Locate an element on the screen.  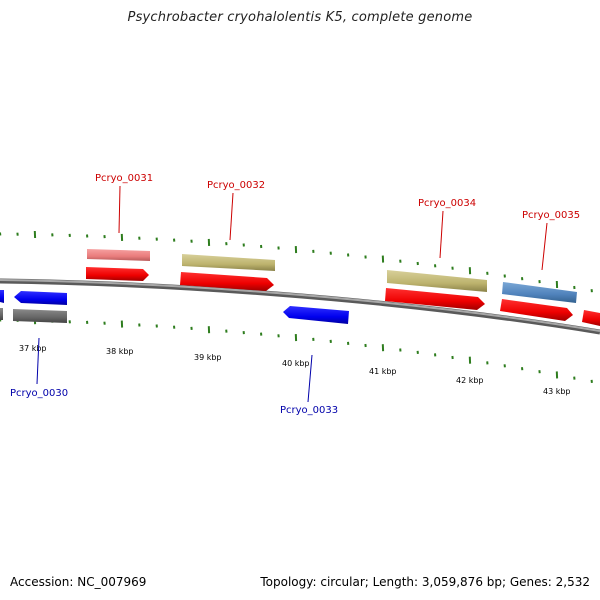
scale-label-40: 40 kbp is located at coordinates (296, 363).